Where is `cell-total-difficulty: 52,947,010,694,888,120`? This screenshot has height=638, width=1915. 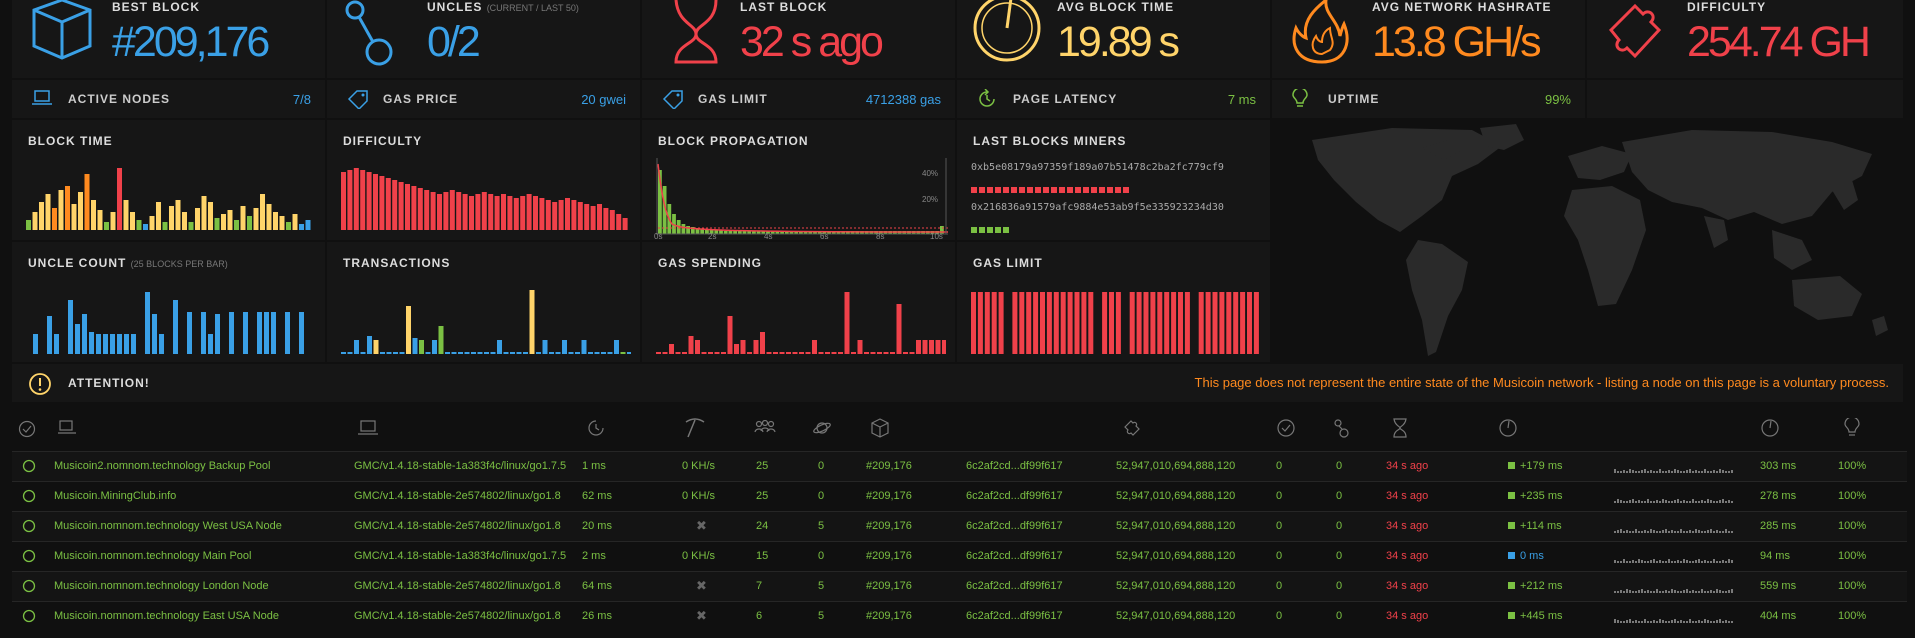 cell-total-difficulty: 52,947,010,694,888,120 is located at coordinates (1176, 526).